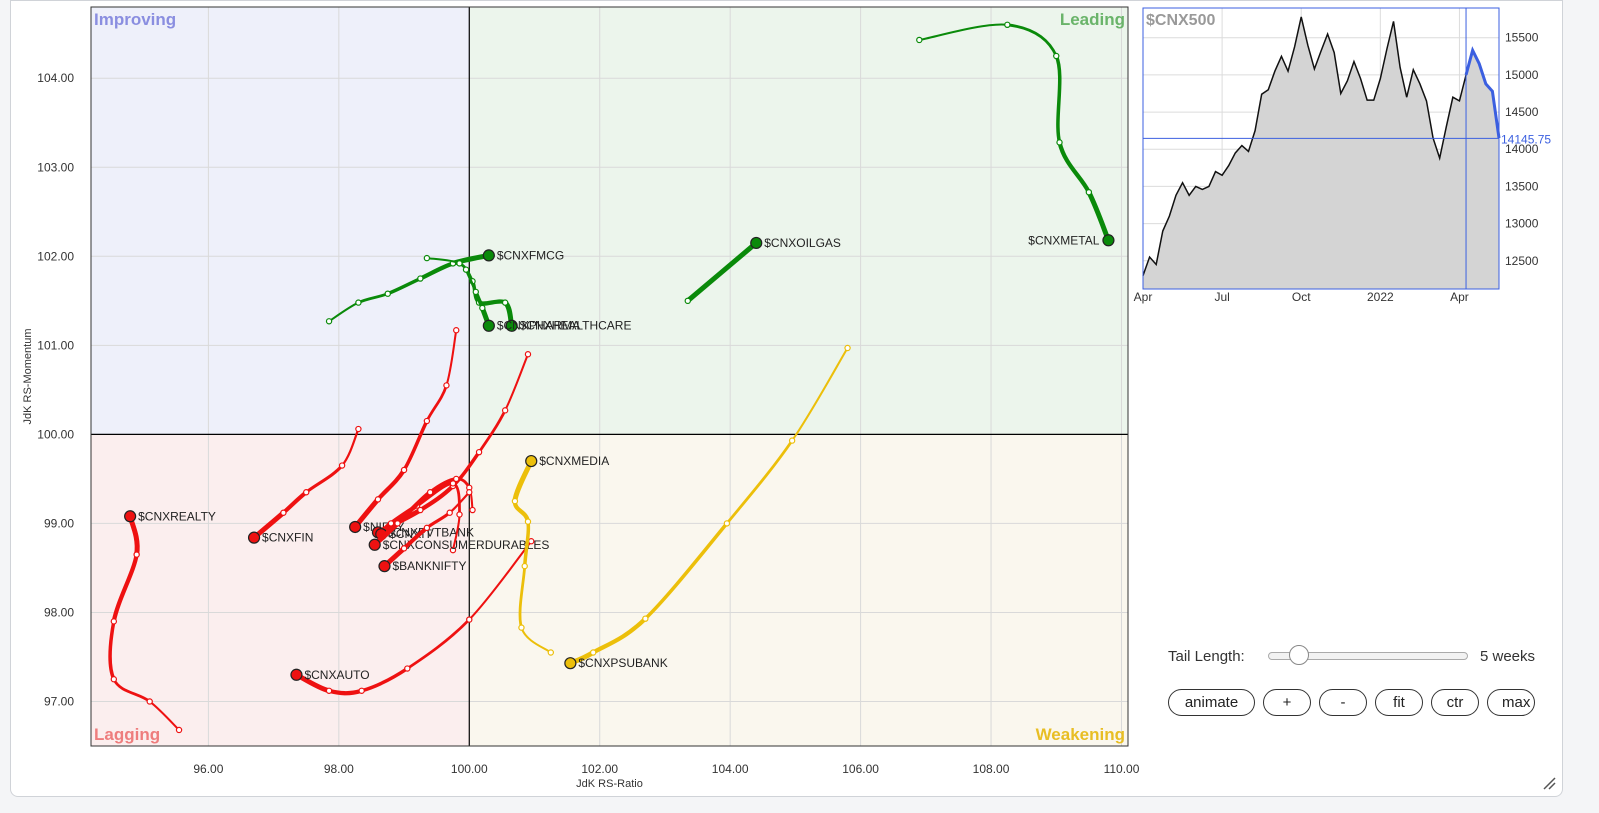 The height and width of the screenshot is (813, 1599). I want to click on fit-button: fit, so click(1399, 702).